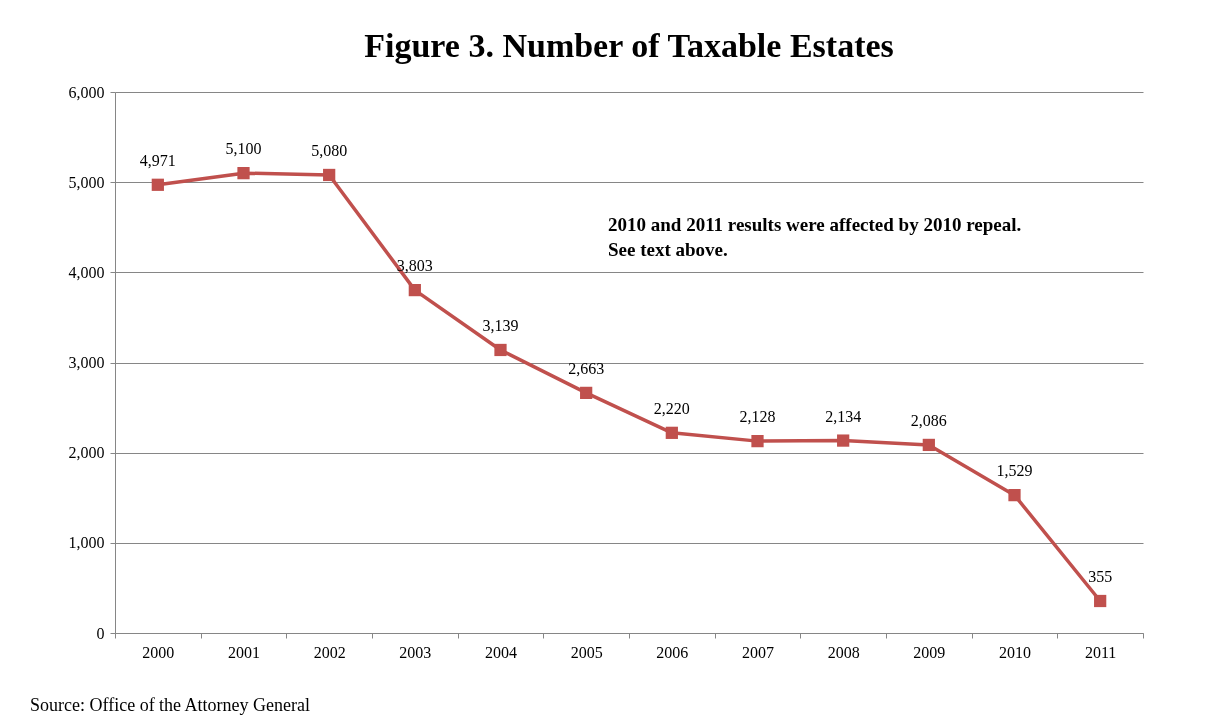 The height and width of the screenshot is (727, 1212). Describe the element at coordinates (1100, 576) in the screenshot. I see `data-label: 355` at that location.